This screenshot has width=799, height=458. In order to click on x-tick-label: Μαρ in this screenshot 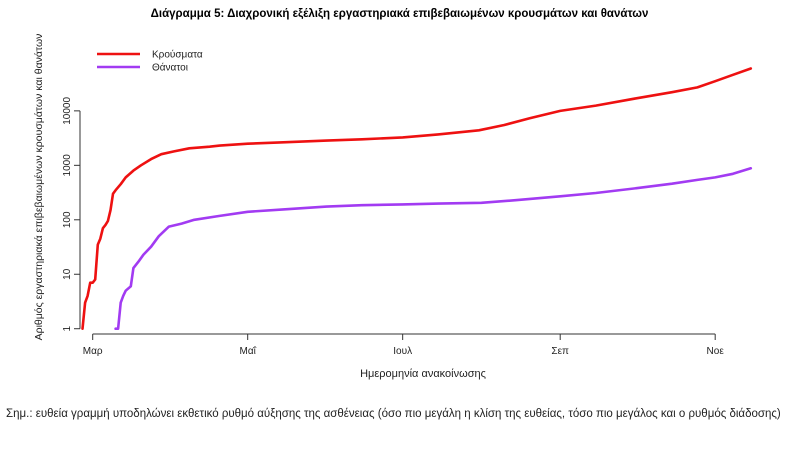, I will do `click(93, 351)`.